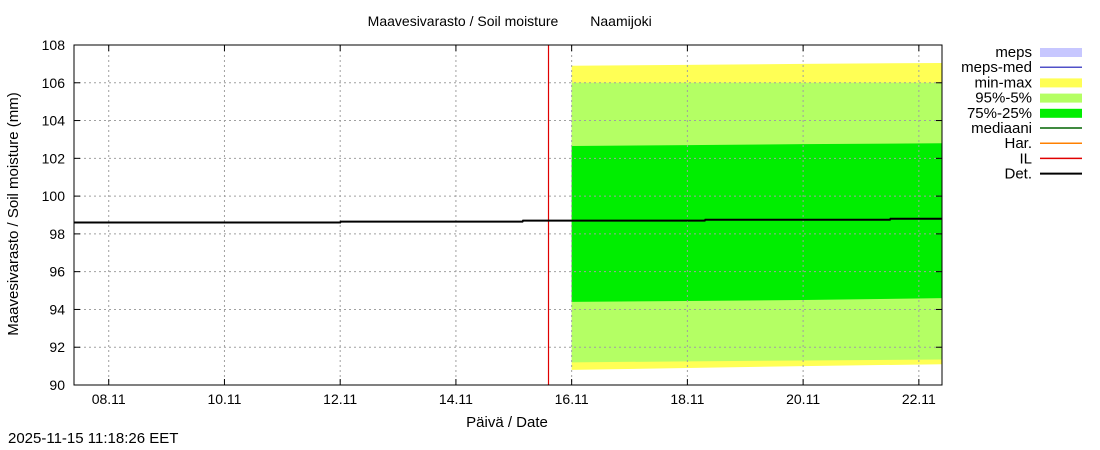 The height and width of the screenshot is (450, 1100). What do you see at coordinates (57, 347) in the screenshot?
I see `y-tick-label: 92` at bounding box center [57, 347].